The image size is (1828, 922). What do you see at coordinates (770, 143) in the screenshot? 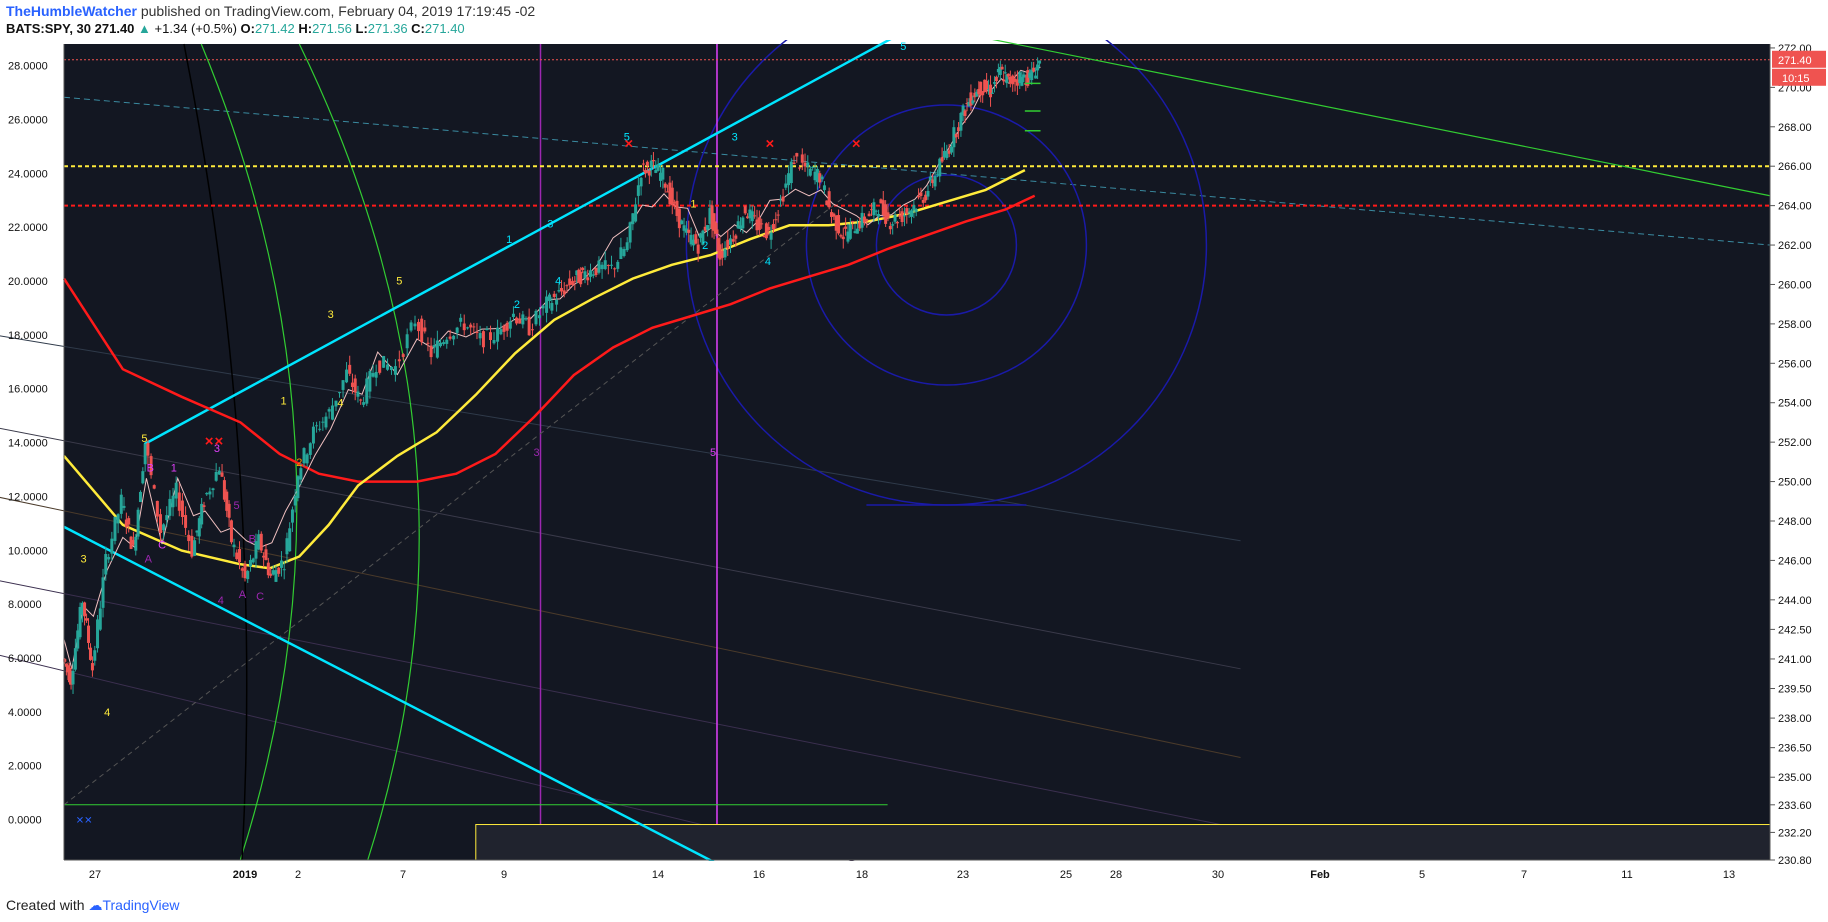
I see `x-mark: ×` at bounding box center [770, 143].